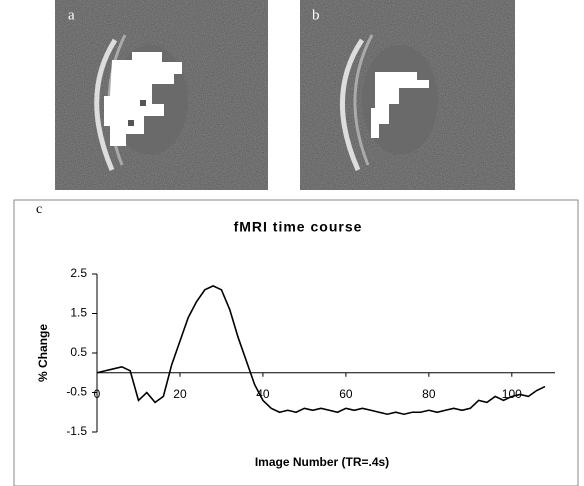 The height and width of the screenshot is (486, 584). I want to click on y-tick-label: -1.5, so click(76, 431).